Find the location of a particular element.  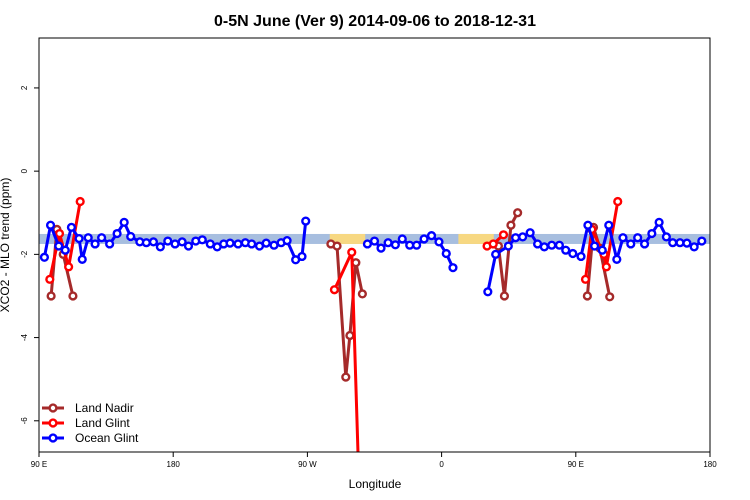

legend-label: Land Nadir is located at coordinates (104, 408).